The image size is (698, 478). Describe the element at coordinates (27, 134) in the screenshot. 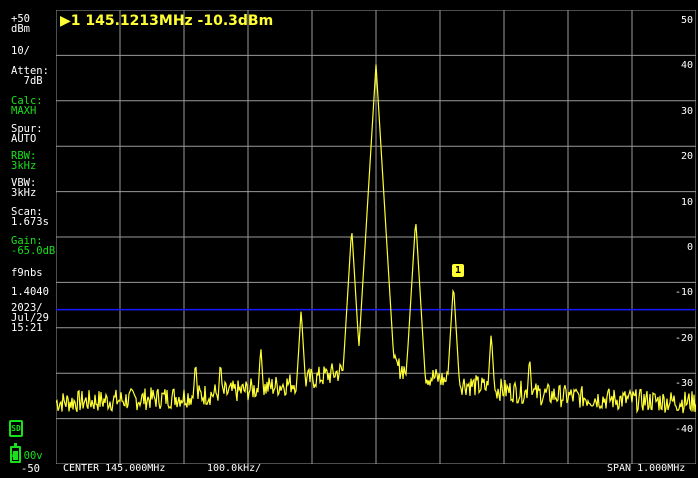

I see `spur-setting: Spur: AUTO` at that location.